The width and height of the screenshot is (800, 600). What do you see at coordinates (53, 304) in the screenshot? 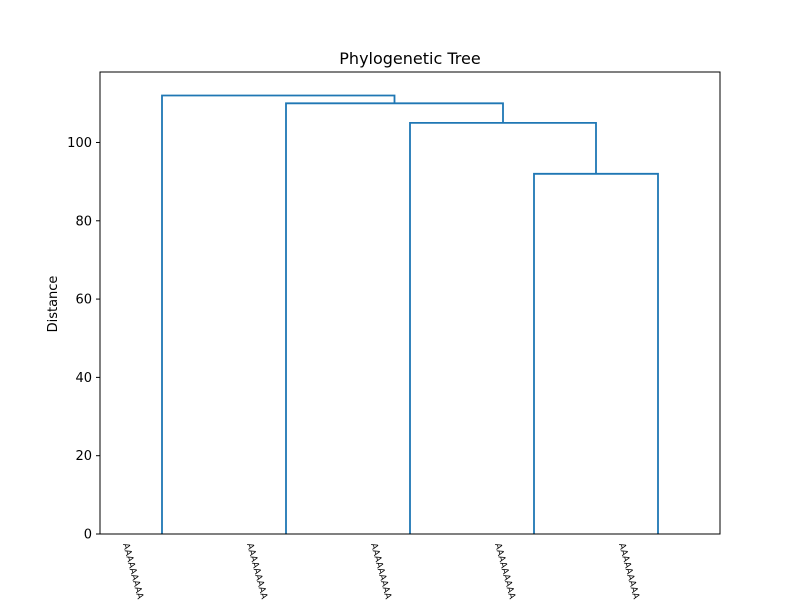
I see `y-axis-label: Distance` at bounding box center [53, 304].